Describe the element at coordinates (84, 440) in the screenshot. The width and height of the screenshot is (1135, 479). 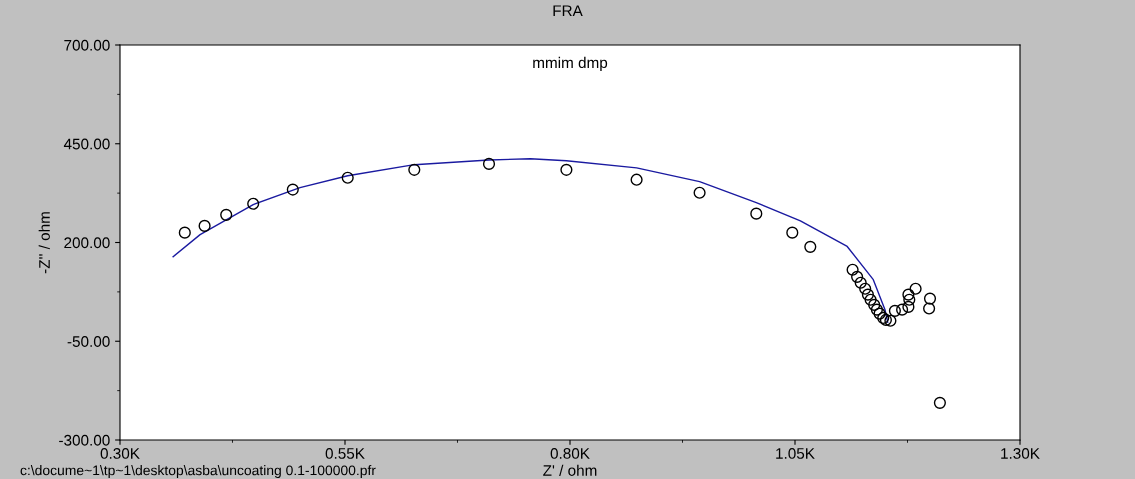
I see `y-tick-label: -300.00` at that location.